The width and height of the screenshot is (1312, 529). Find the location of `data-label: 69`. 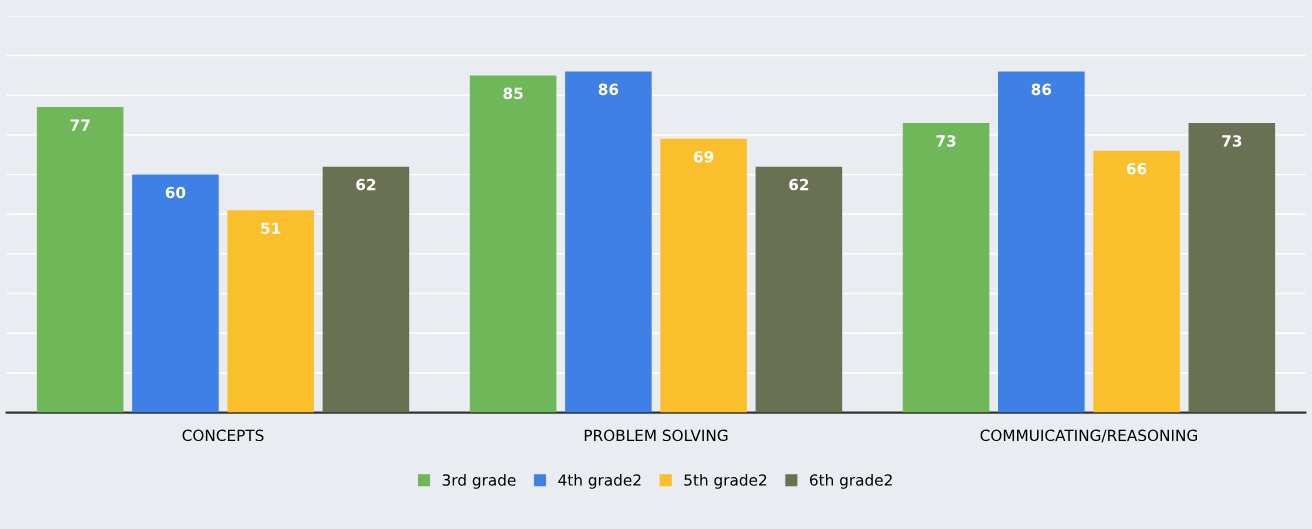

data-label: 69 is located at coordinates (703, 157).